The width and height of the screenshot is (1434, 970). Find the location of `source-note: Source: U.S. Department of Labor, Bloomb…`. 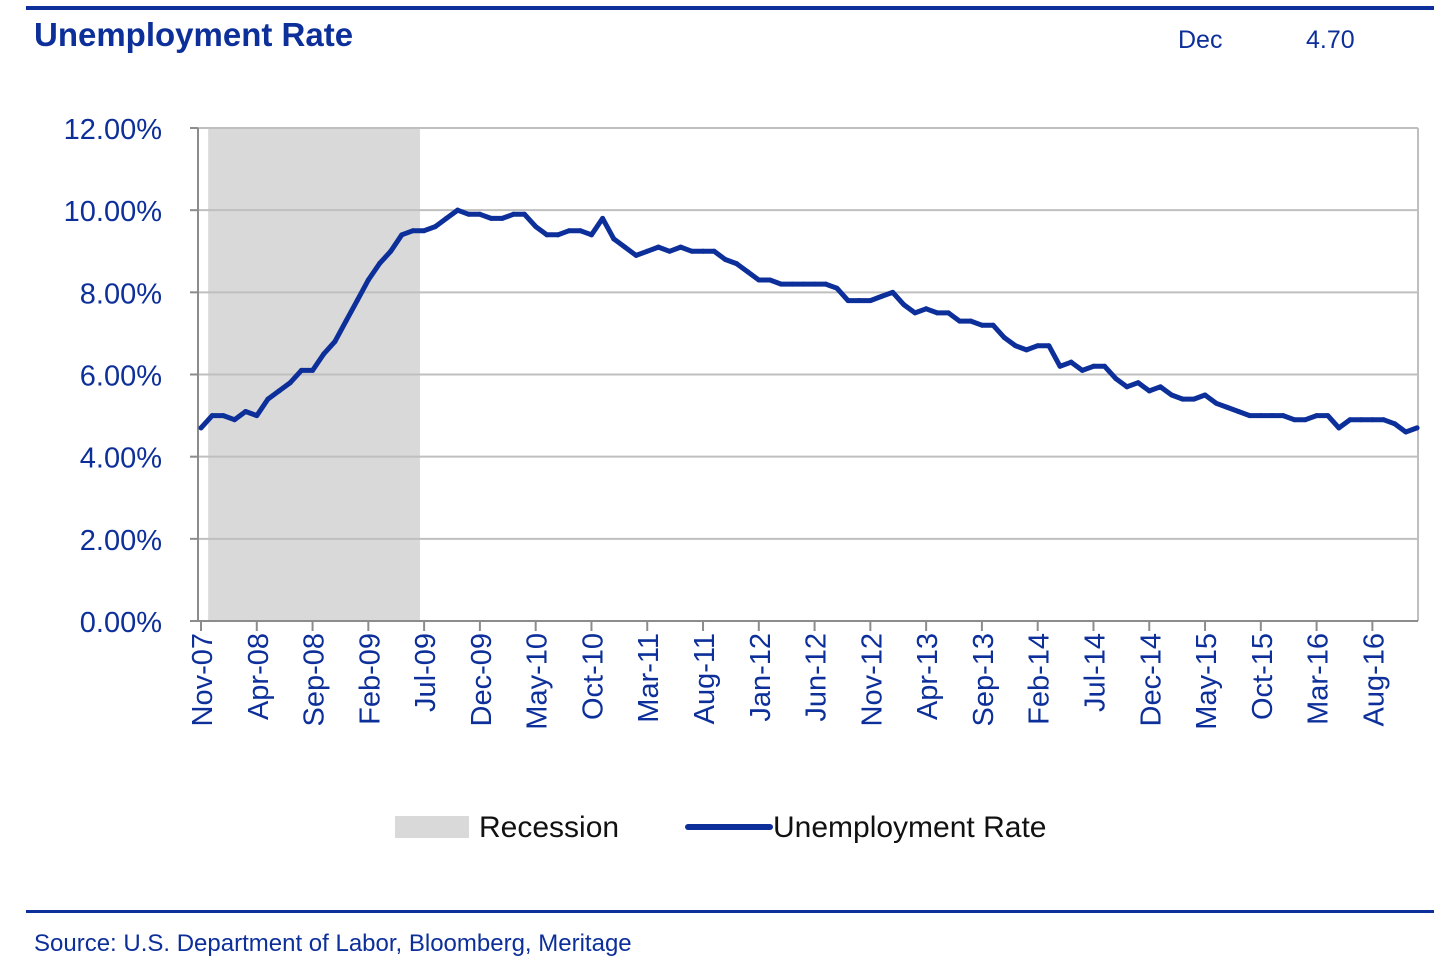

source-note: Source: U.S. Department of Labor, Bloomb… is located at coordinates (333, 943).